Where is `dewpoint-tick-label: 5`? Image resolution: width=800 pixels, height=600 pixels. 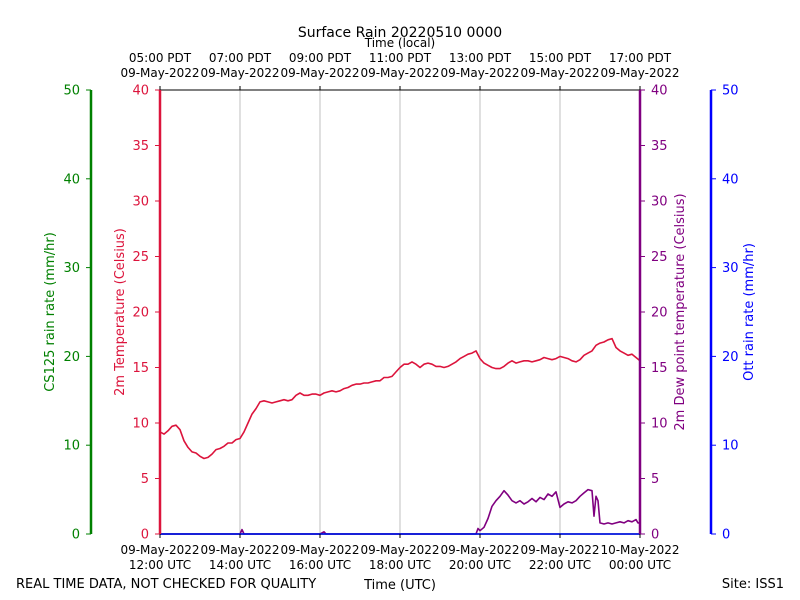 dewpoint-tick-label: 5 is located at coordinates (655, 479).